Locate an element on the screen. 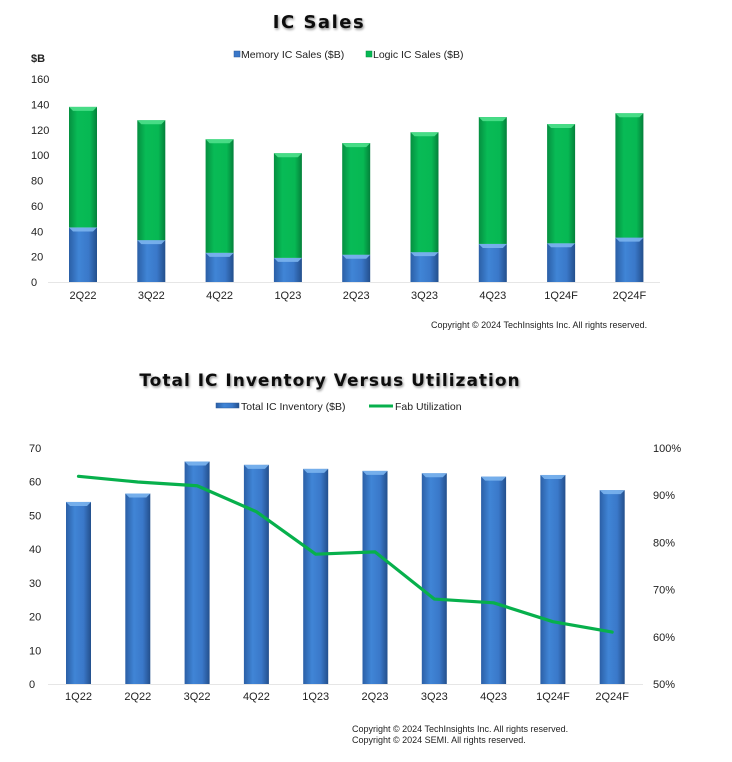 This screenshot has height=762, width=732. y-tick-label: 70 is located at coordinates (35, 449).